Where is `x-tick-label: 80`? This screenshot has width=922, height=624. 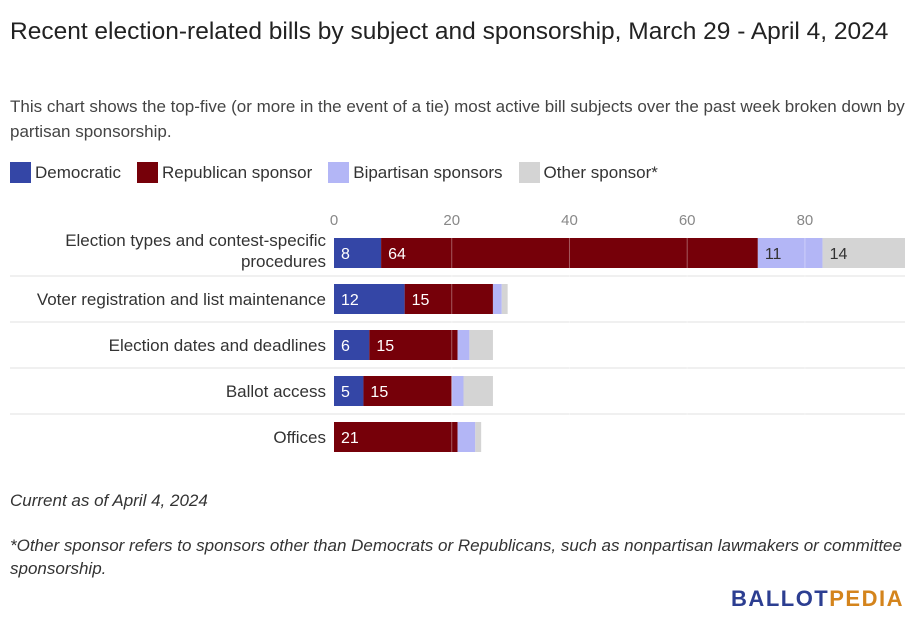 x-tick-label: 80 is located at coordinates (805, 220).